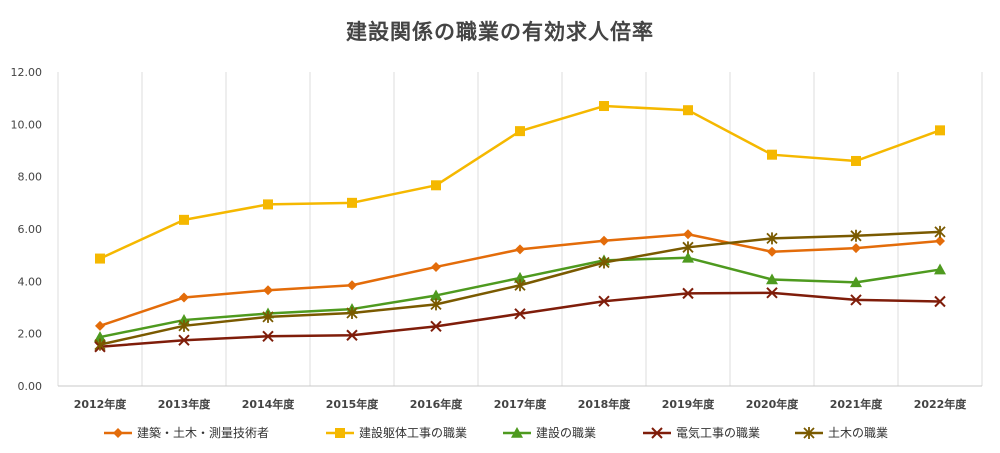 Image resolution: width=1000 pixels, height=453 pixels. I want to click on y-tick-label: 8.00, so click(30, 177).